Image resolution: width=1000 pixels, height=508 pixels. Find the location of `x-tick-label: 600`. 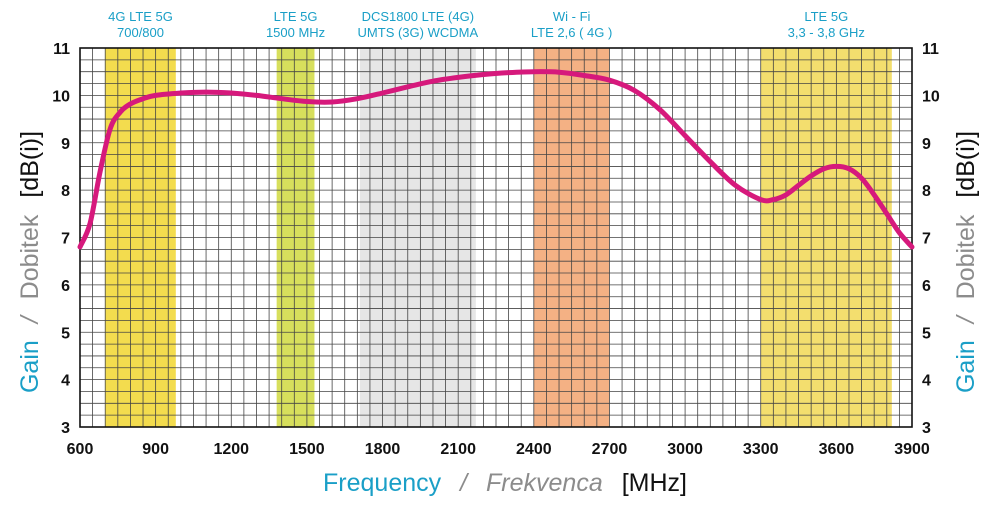

x-tick-label: 600 is located at coordinates (80, 449).